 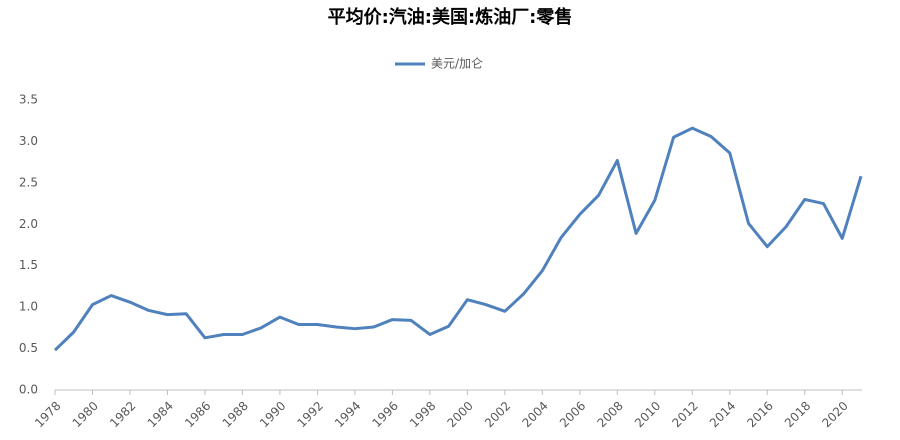 I want to click on y-tick-label: 3.5, so click(x=28, y=100).